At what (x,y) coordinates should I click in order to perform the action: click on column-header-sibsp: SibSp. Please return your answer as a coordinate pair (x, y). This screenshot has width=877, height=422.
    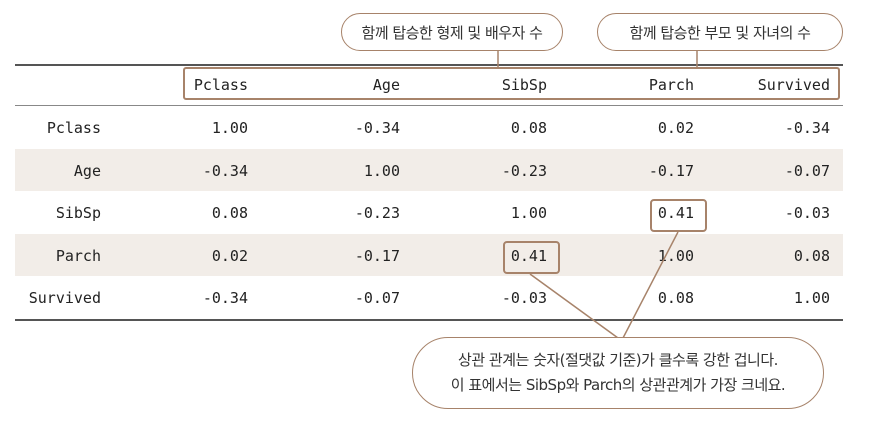
    Looking at the image, I should click on (524, 85).